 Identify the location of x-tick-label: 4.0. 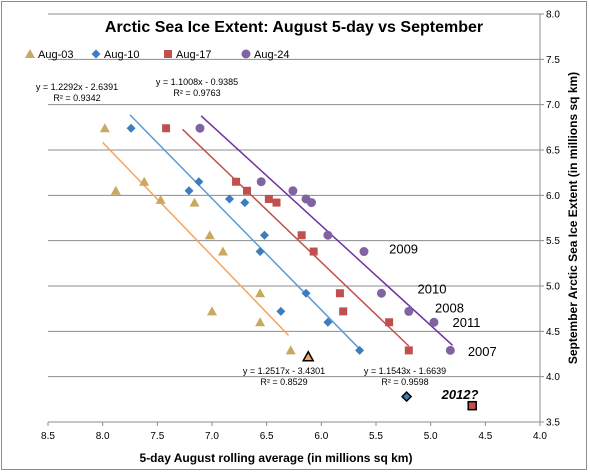
(540, 436).